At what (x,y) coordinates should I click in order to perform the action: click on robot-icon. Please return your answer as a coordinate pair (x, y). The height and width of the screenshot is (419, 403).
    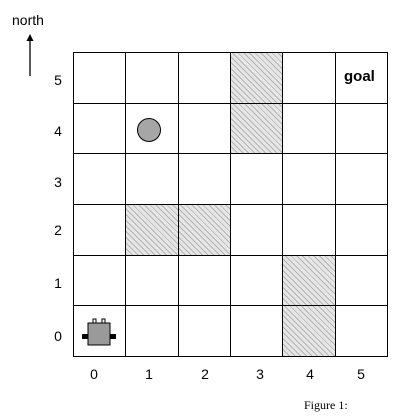
    Looking at the image, I should click on (99, 332).